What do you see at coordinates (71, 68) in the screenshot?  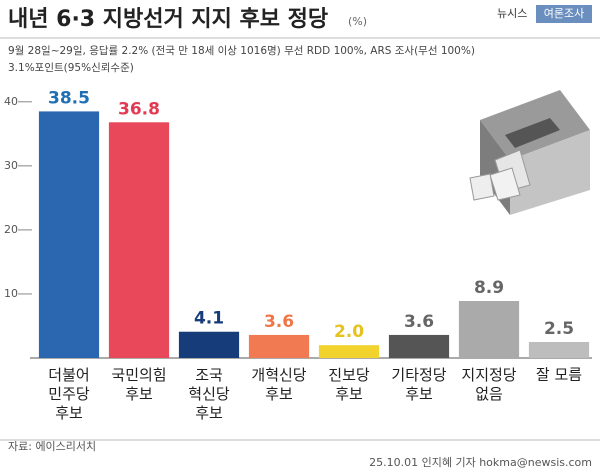 I see `subtitle: 3.1%포인트(95%신뢰수준)` at bounding box center [71, 68].